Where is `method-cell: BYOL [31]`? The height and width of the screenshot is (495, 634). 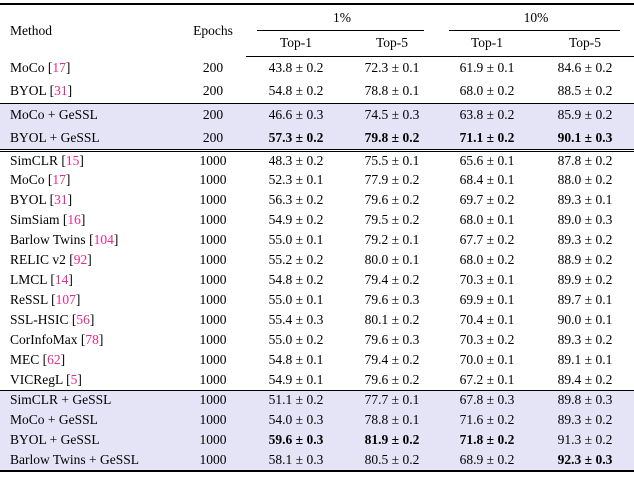
method-cell: BYOL [31] is located at coordinates (41, 199).